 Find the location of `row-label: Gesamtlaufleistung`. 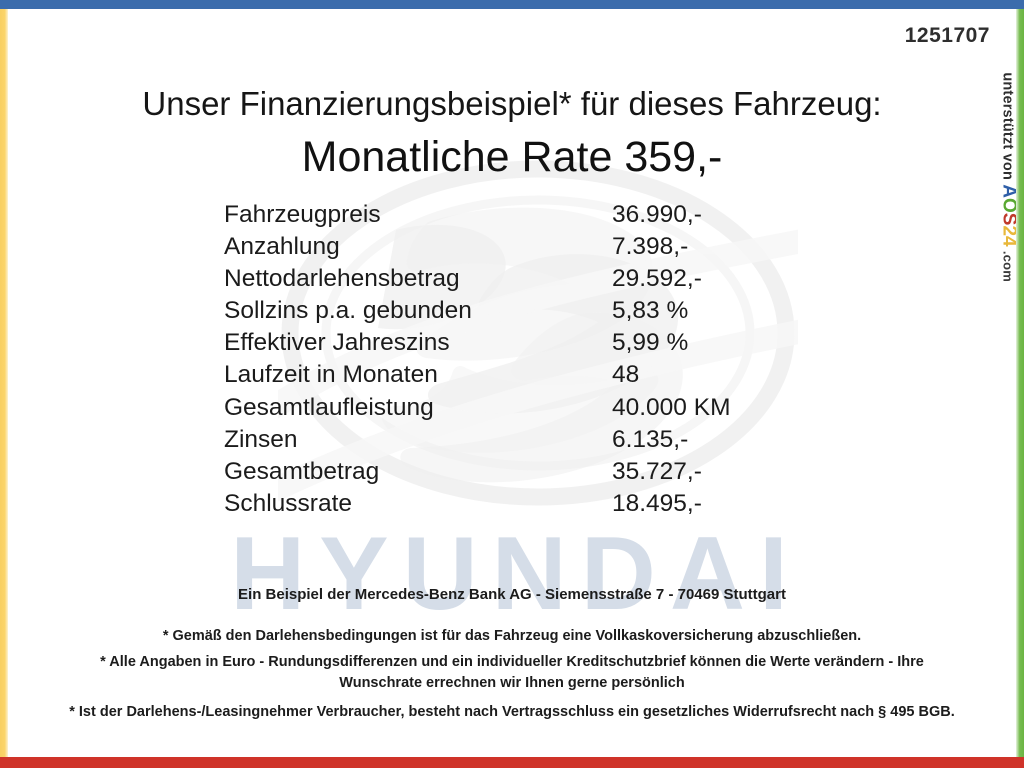

row-label: Gesamtlaufleistung is located at coordinates (329, 407).